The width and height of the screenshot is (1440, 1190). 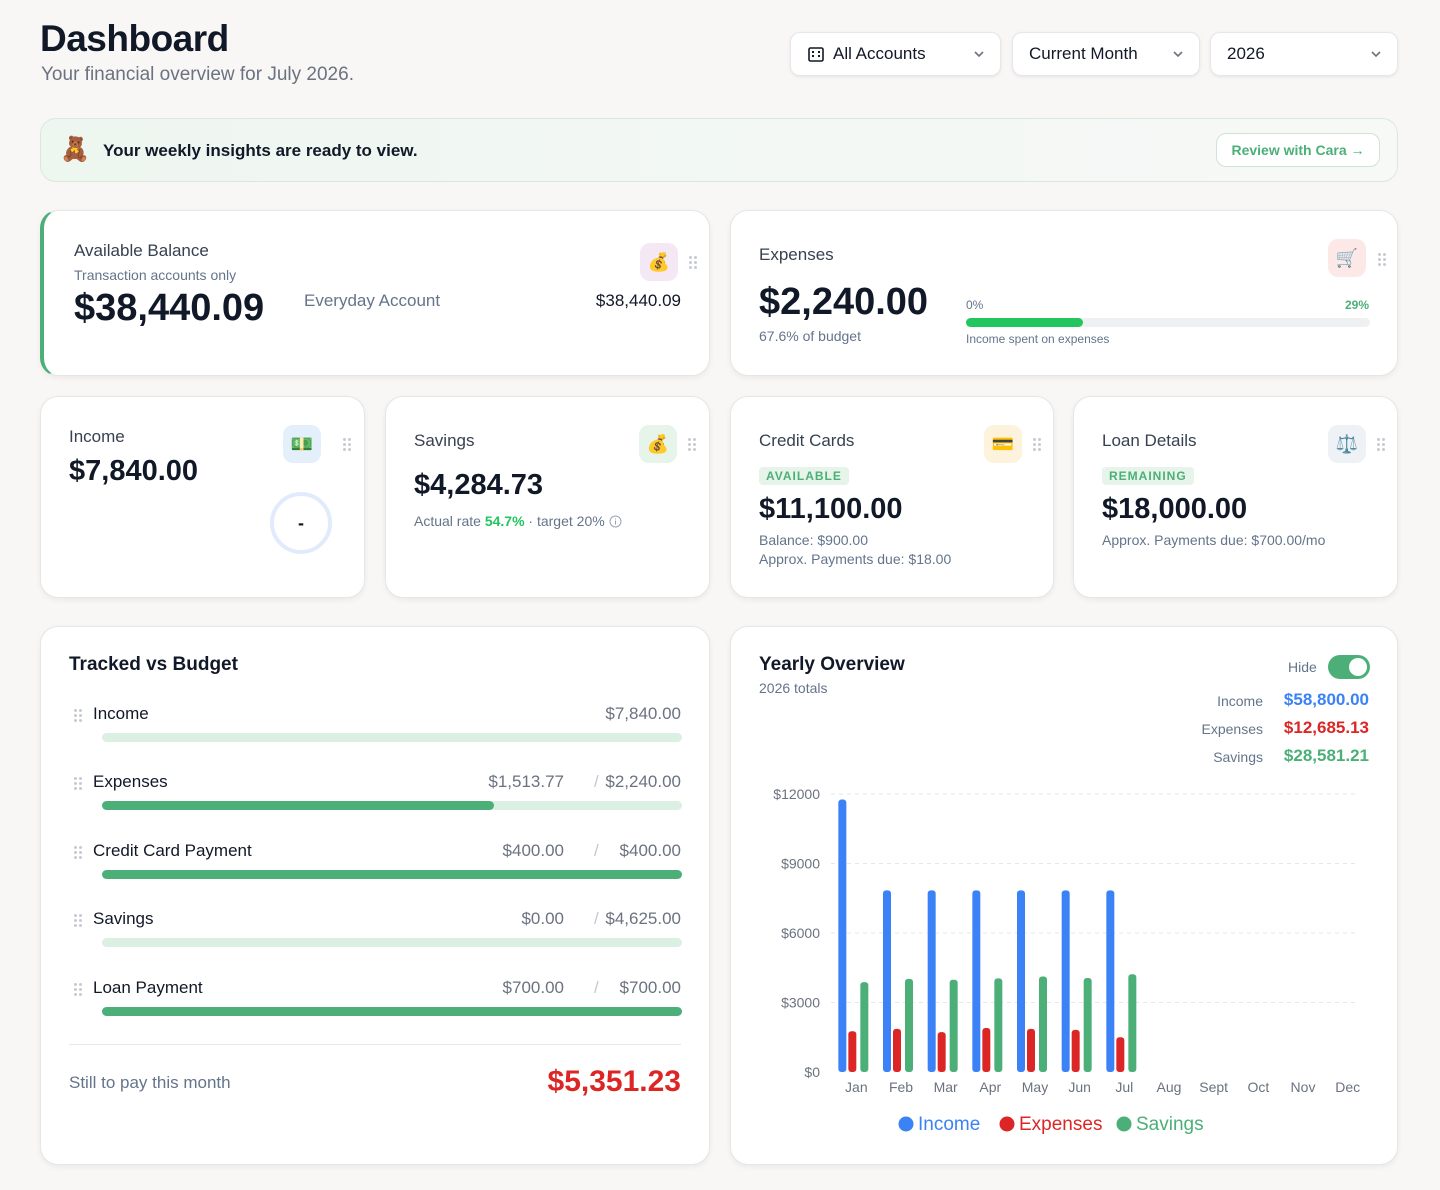 I want to click on tracked-row-budget: $7,840.00, so click(x=643, y=713).